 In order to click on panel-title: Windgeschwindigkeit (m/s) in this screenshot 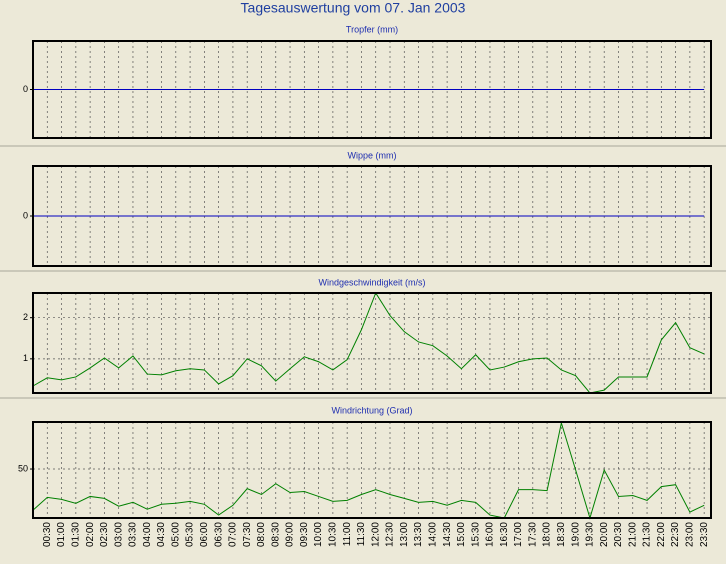, I will do `click(371, 282)`.